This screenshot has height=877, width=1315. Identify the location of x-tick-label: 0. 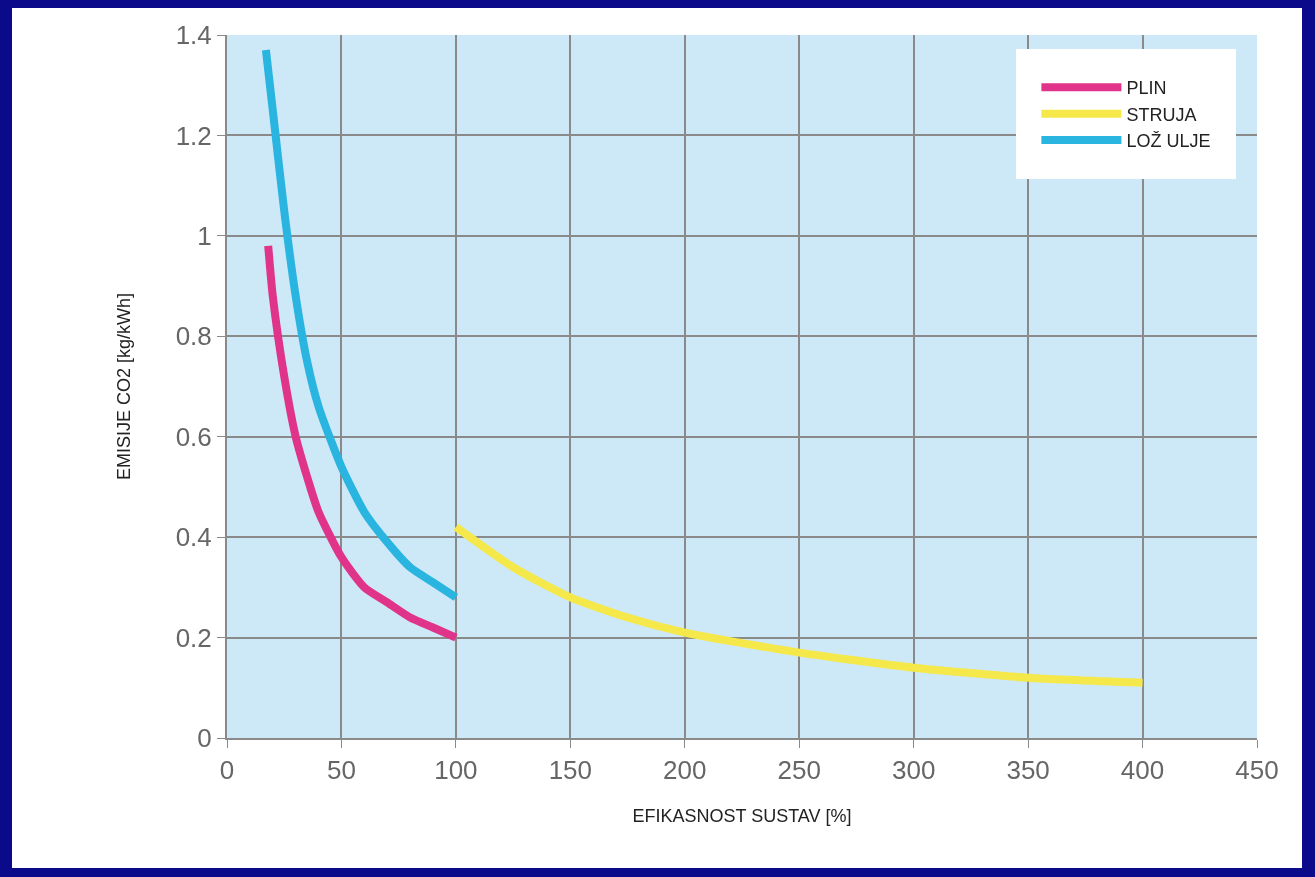
(227, 770).